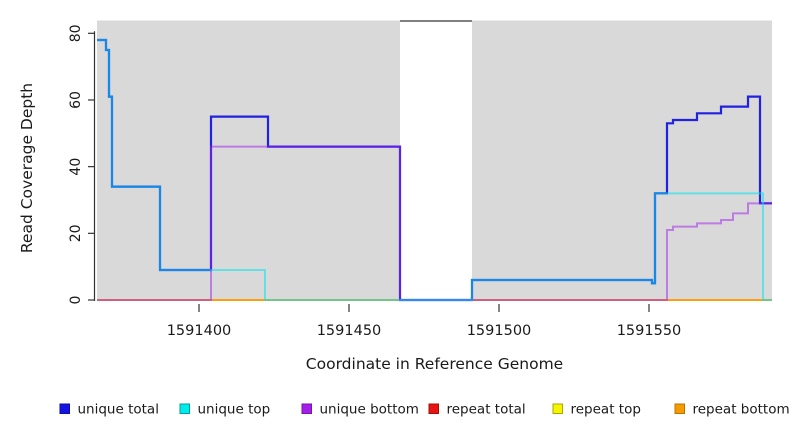 The height and width of the screenshot is (436, 792). I want to click on legend-swatch-unique-top, so click(184, 408).